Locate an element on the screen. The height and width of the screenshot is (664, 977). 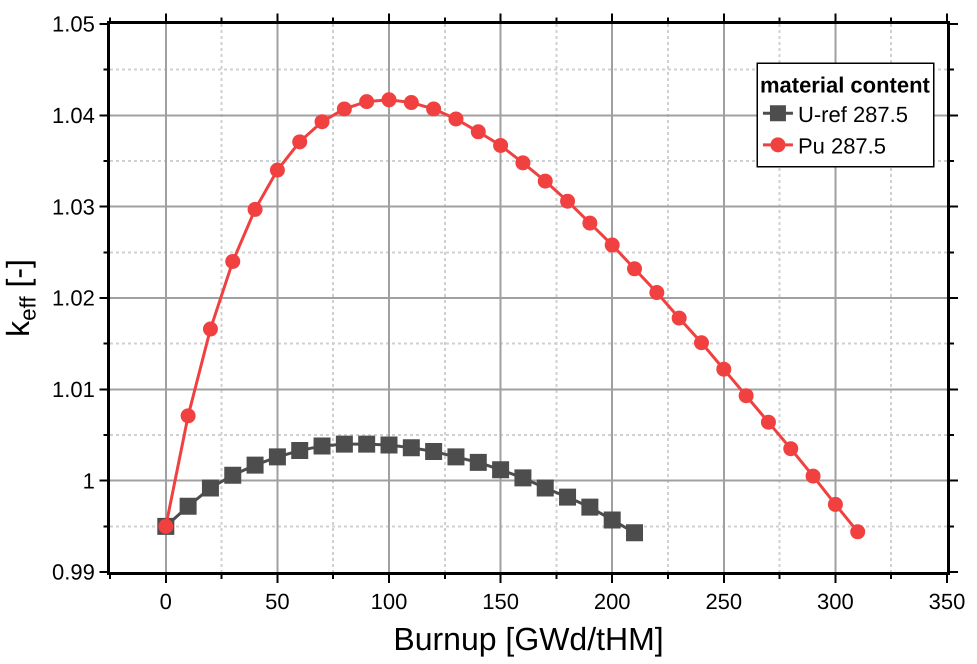
y-tick-label: 1.02 is located at coordinates (73, 298).